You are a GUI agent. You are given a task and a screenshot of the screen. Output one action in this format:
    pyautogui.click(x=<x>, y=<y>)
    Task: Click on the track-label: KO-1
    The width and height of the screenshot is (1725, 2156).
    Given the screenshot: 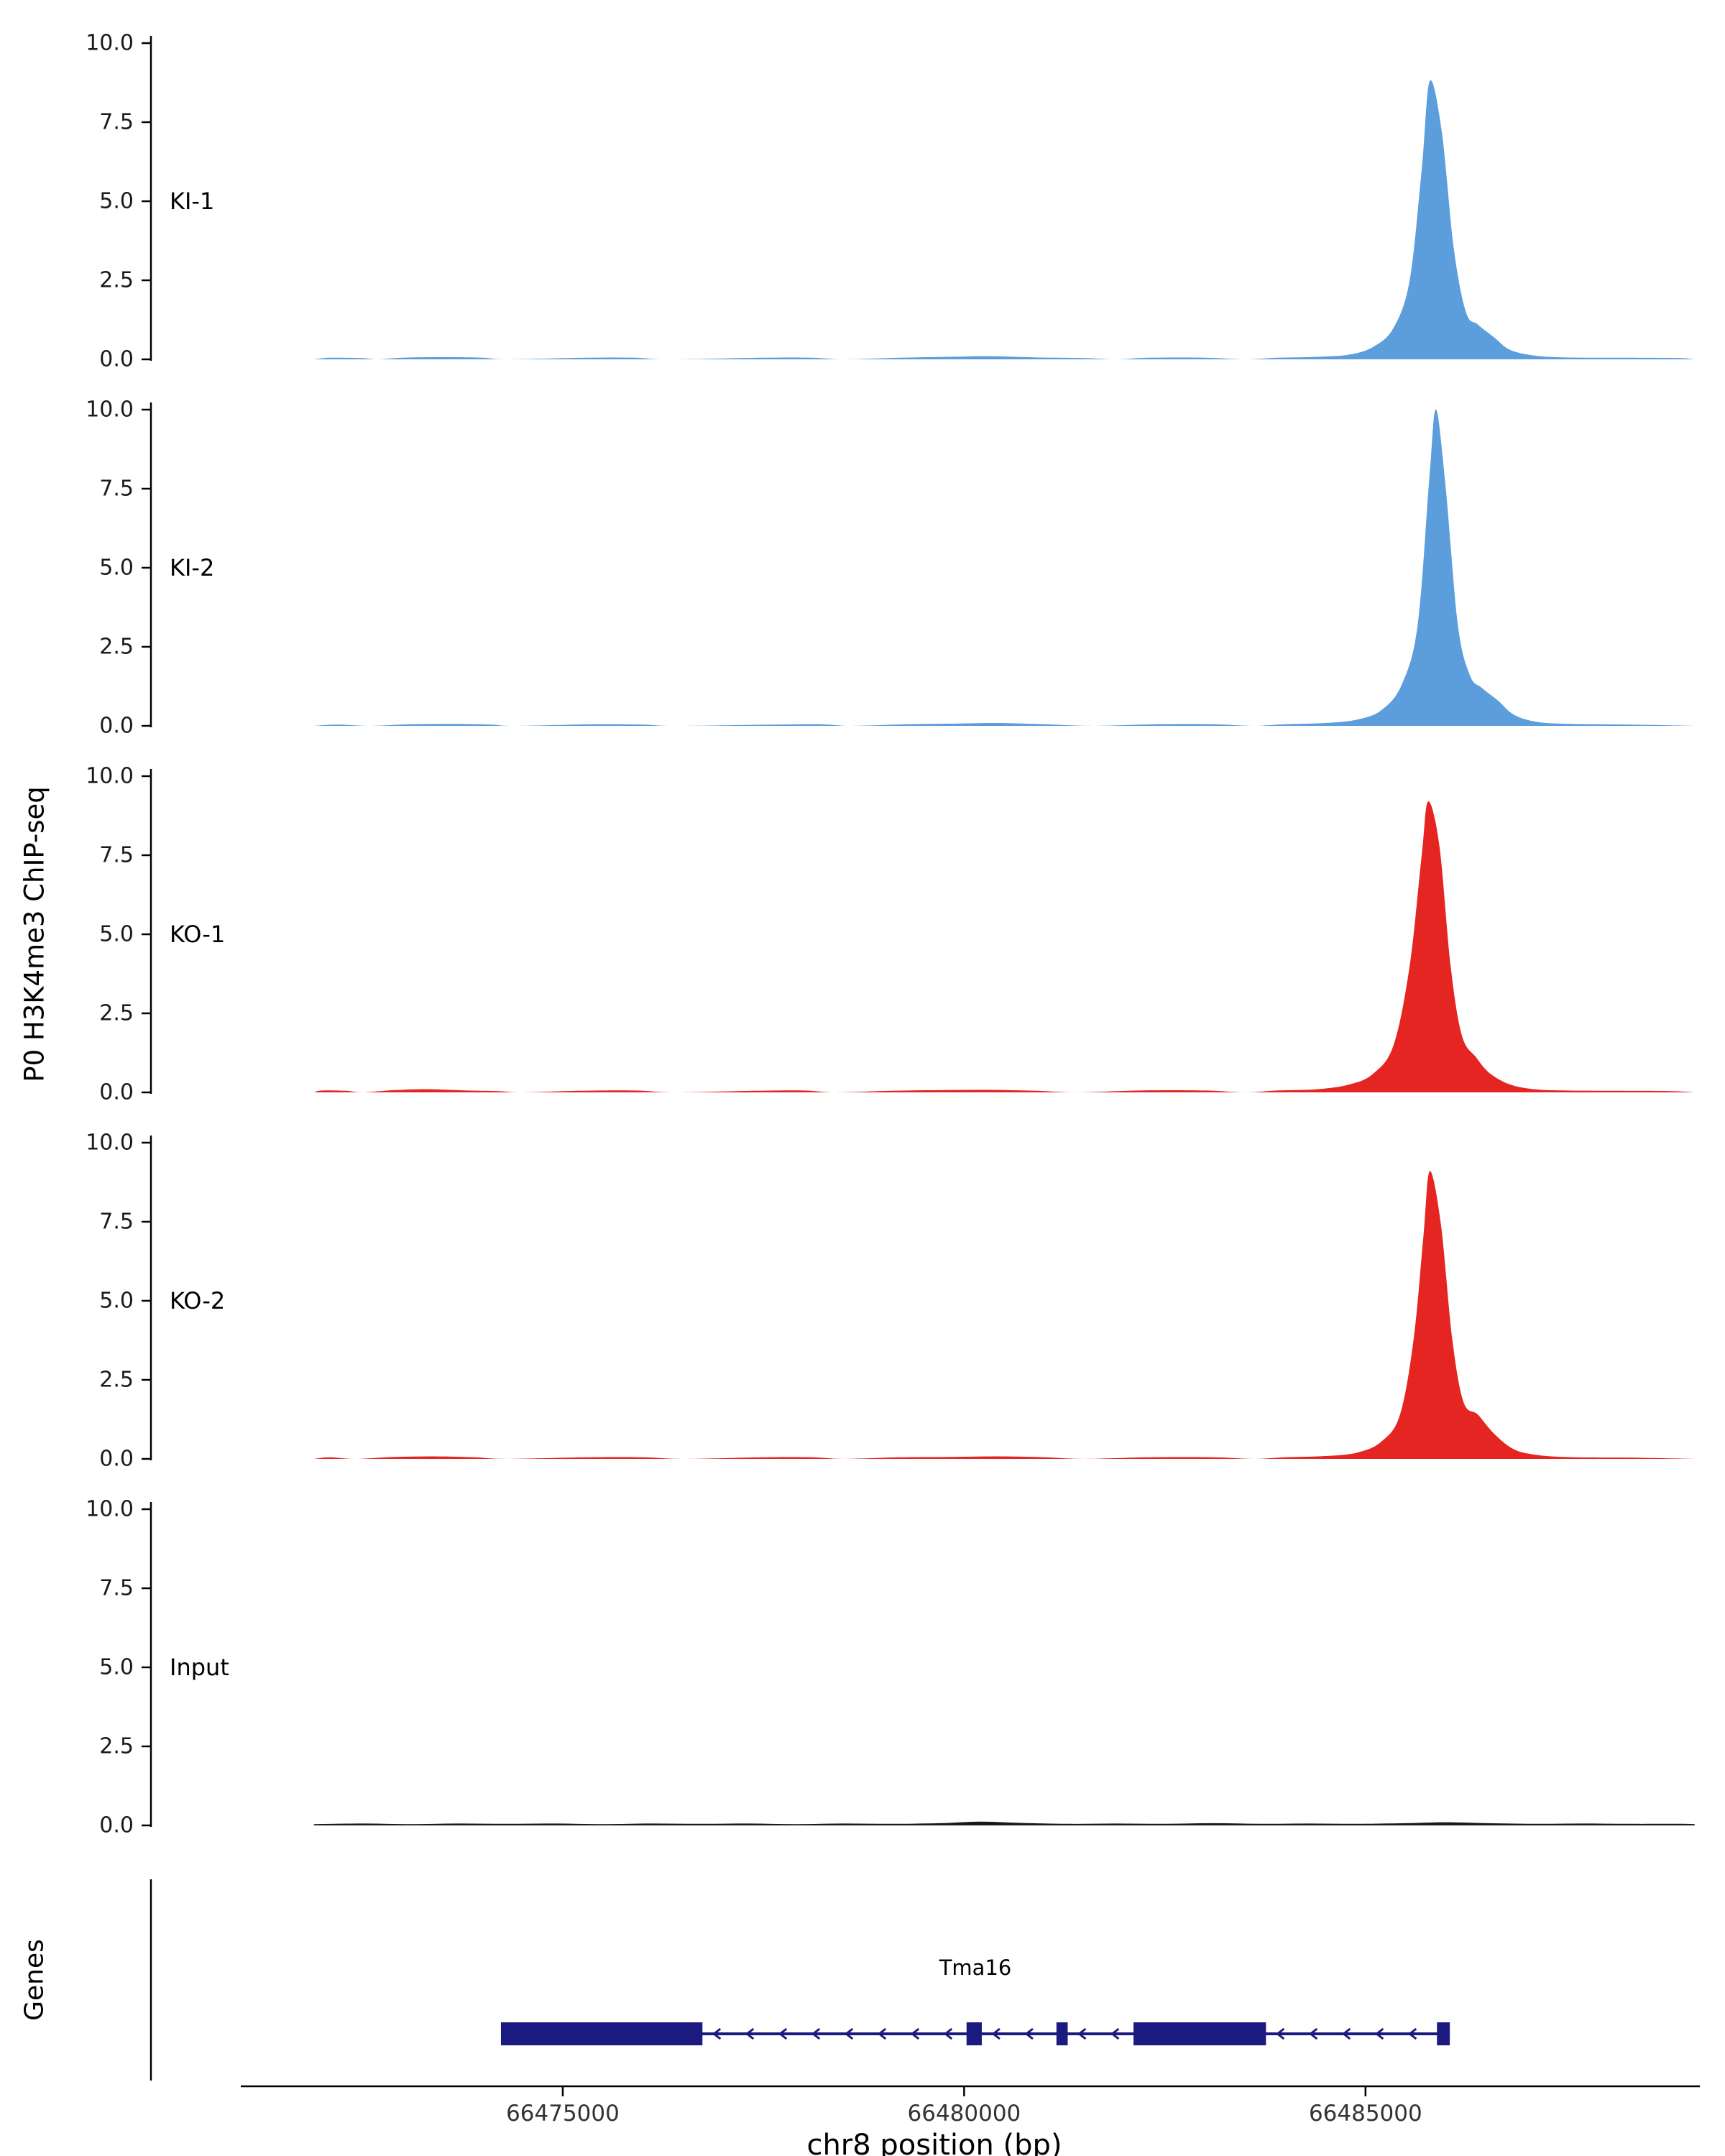 What is the action you would take?
    pyautogui.click(x=197, y=934)
    